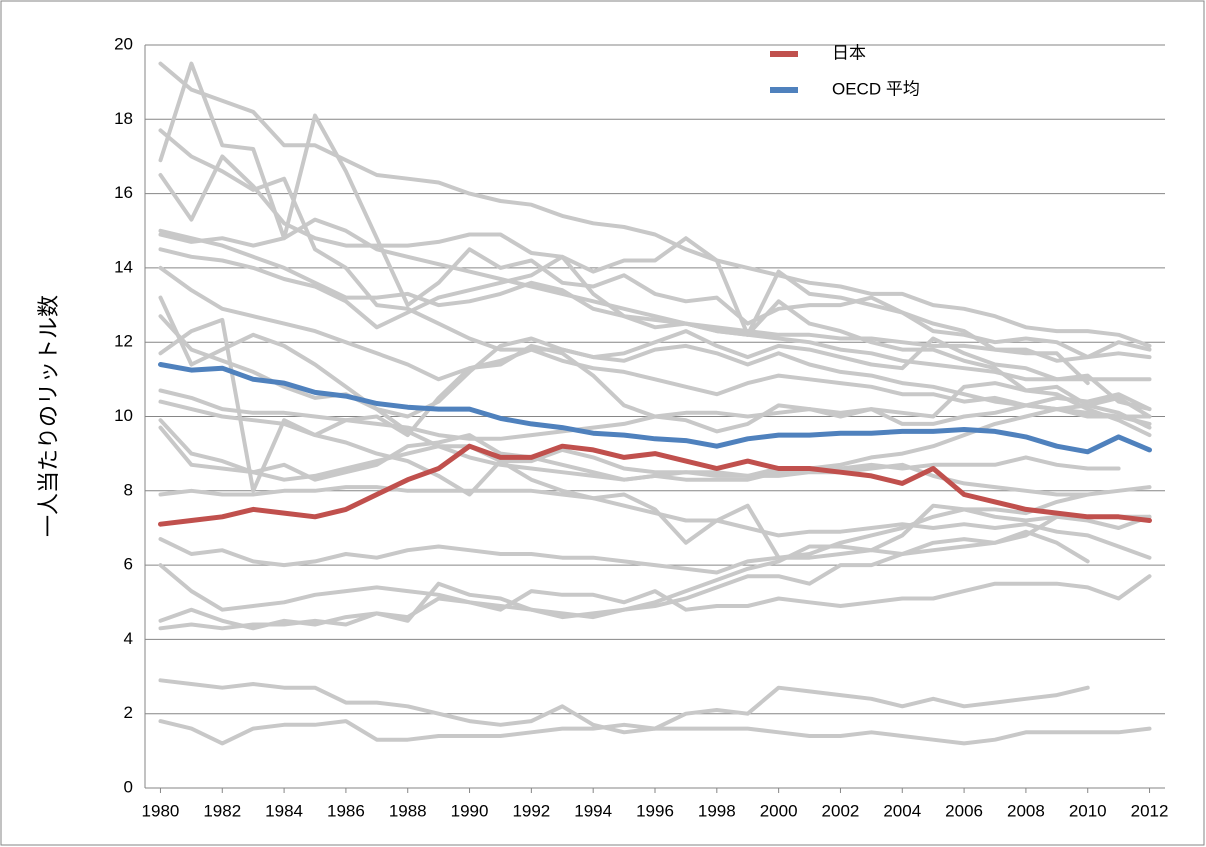 This screenshot has height=847, width=1206. Describe the element at coordinates (222, 810) in the screenshot. I see `x-tick-label: 1982` at that location.